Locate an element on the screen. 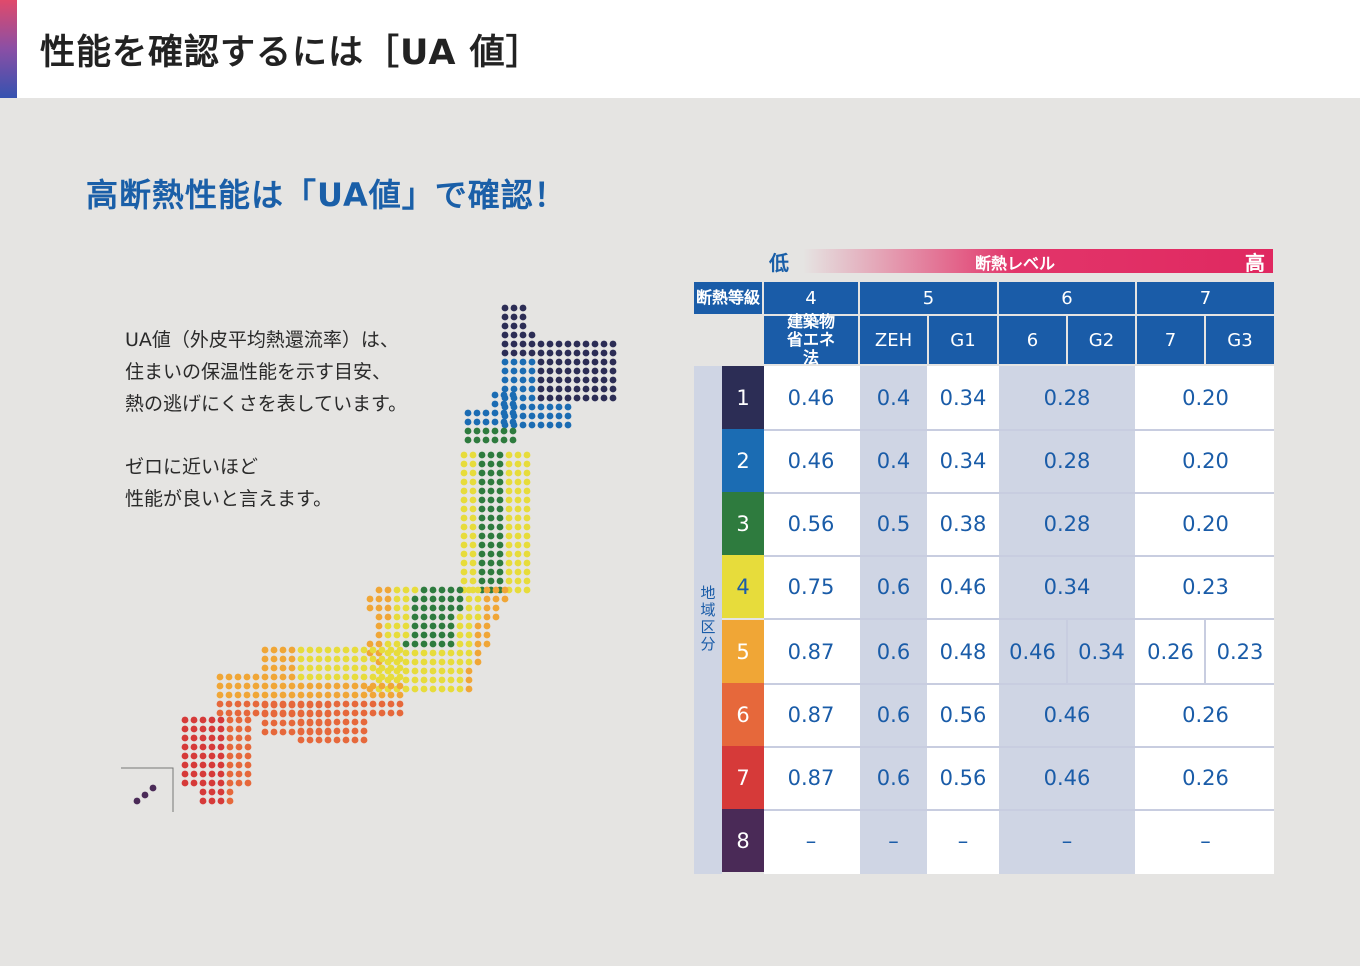 Image resolution: width=1360 pixels, height=966 pixels. value-g1: 0.56 is located at coordinates (963, 777).